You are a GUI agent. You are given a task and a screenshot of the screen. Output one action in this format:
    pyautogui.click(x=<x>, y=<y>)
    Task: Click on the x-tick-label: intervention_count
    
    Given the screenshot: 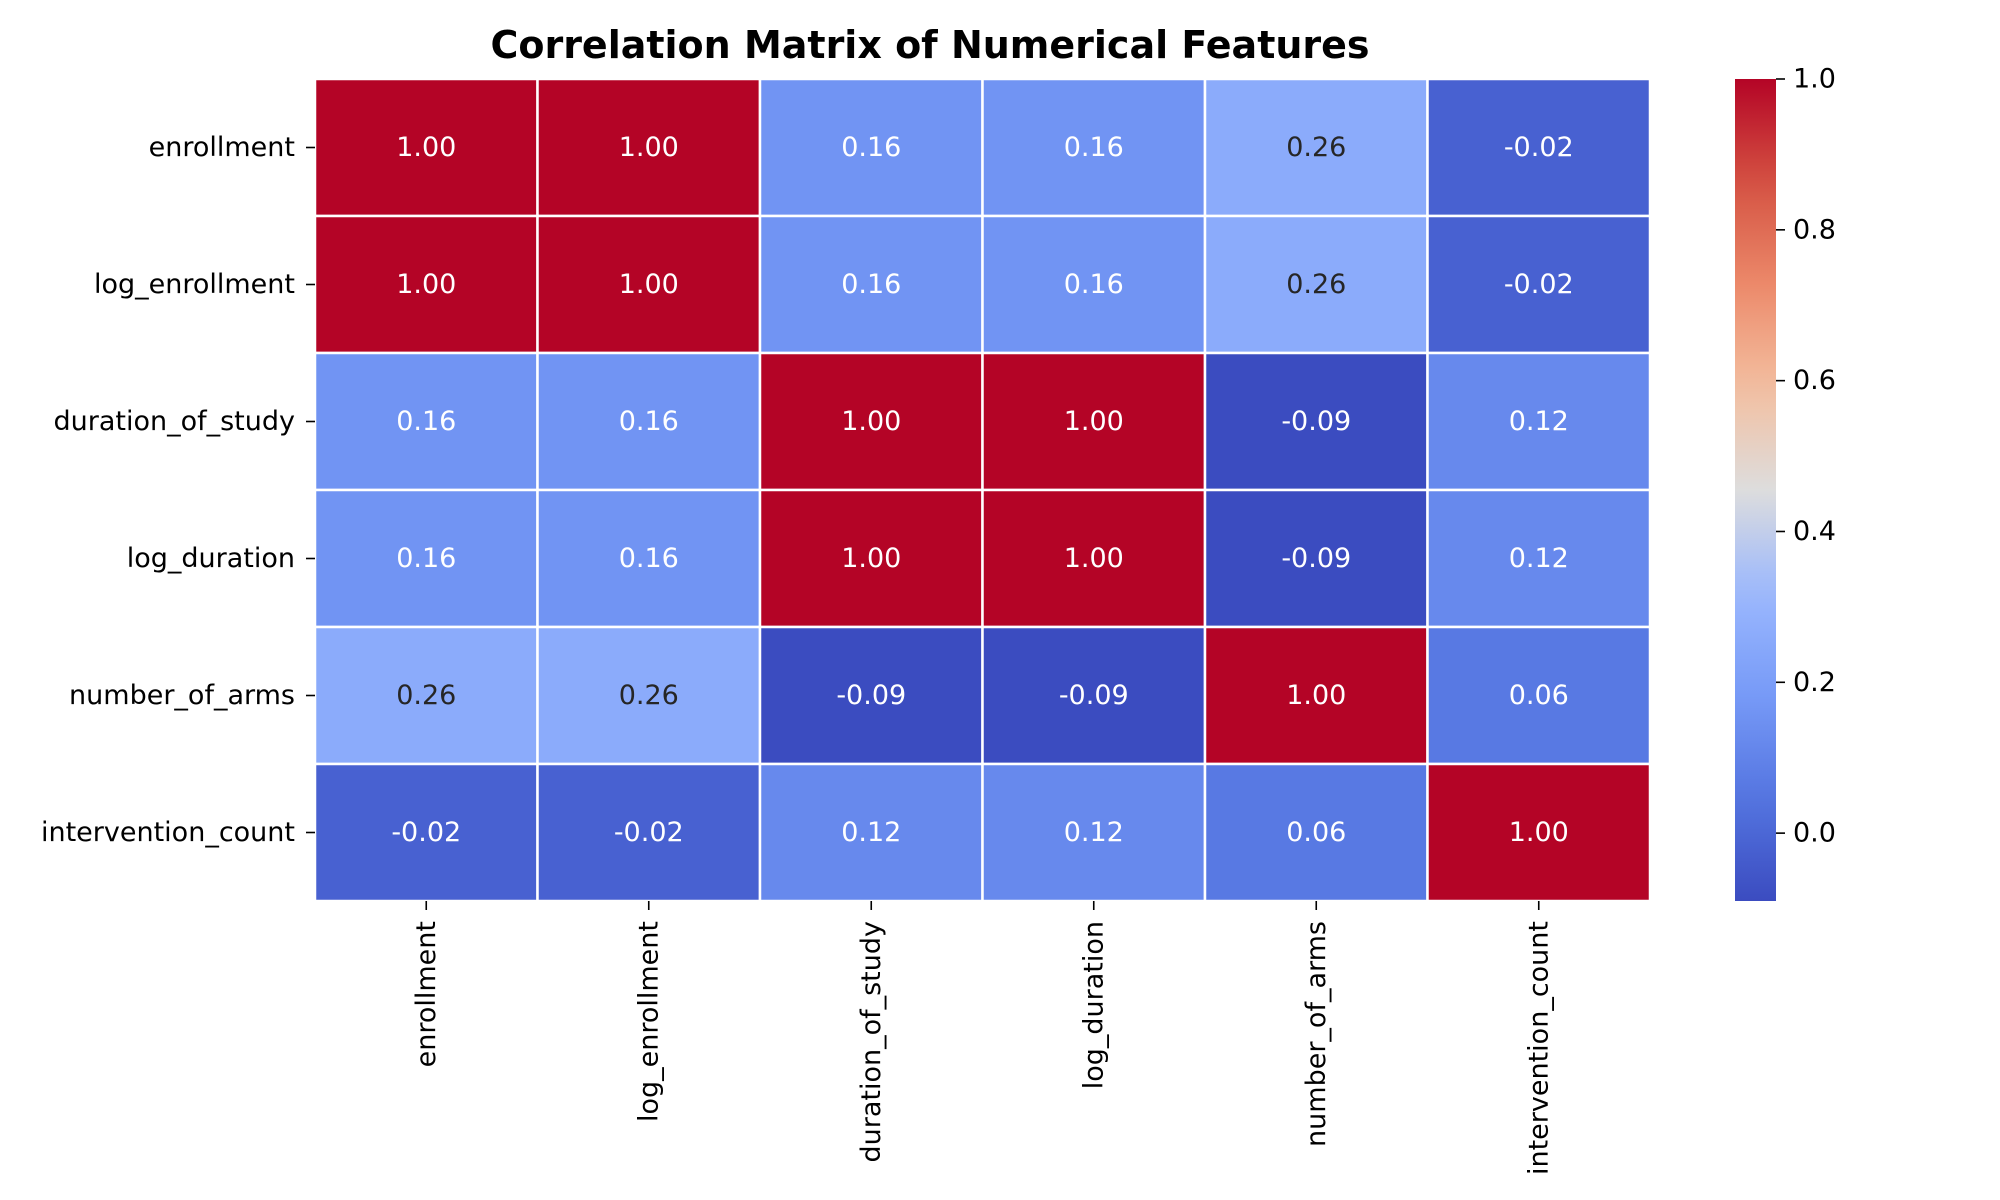 What is the action you would take?
    pyautogui.click(x=1538, y=1048)
    